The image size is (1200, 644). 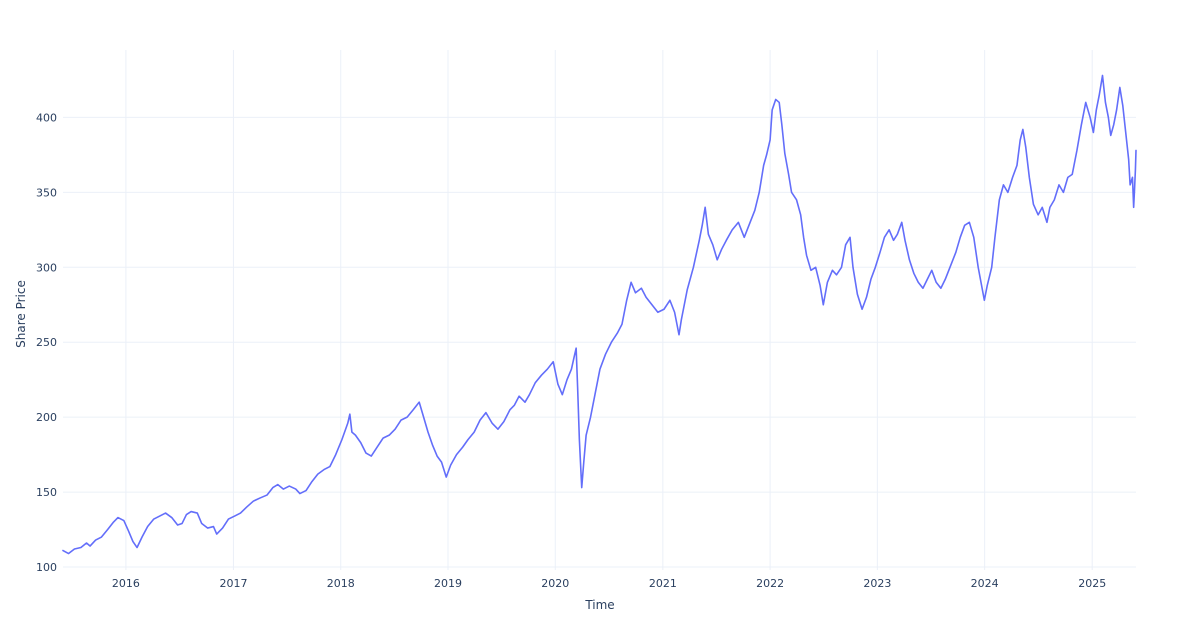 I want to click on y-tick-label: 350, so click(x=46, y=192).